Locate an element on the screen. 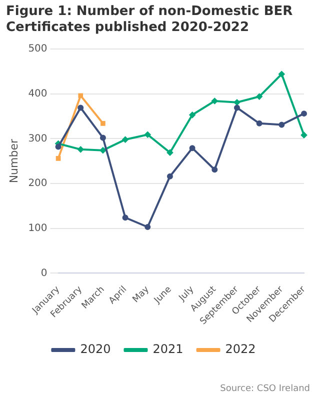  y-tick-label: 300 is located at coordinates (38, 138).